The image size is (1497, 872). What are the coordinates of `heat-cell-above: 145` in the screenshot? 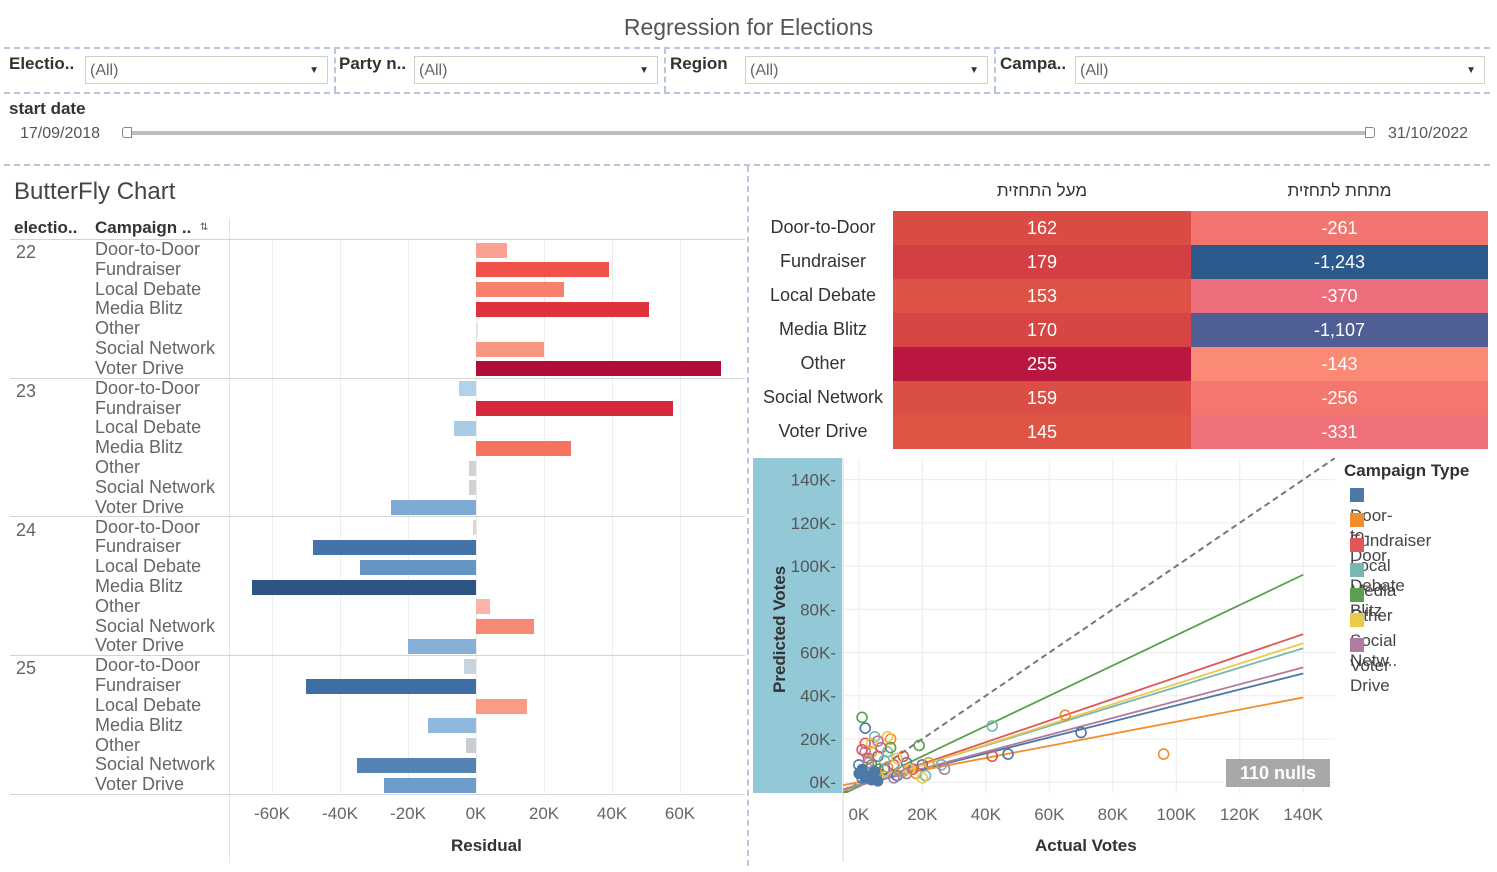 It's located at (1042, 432).